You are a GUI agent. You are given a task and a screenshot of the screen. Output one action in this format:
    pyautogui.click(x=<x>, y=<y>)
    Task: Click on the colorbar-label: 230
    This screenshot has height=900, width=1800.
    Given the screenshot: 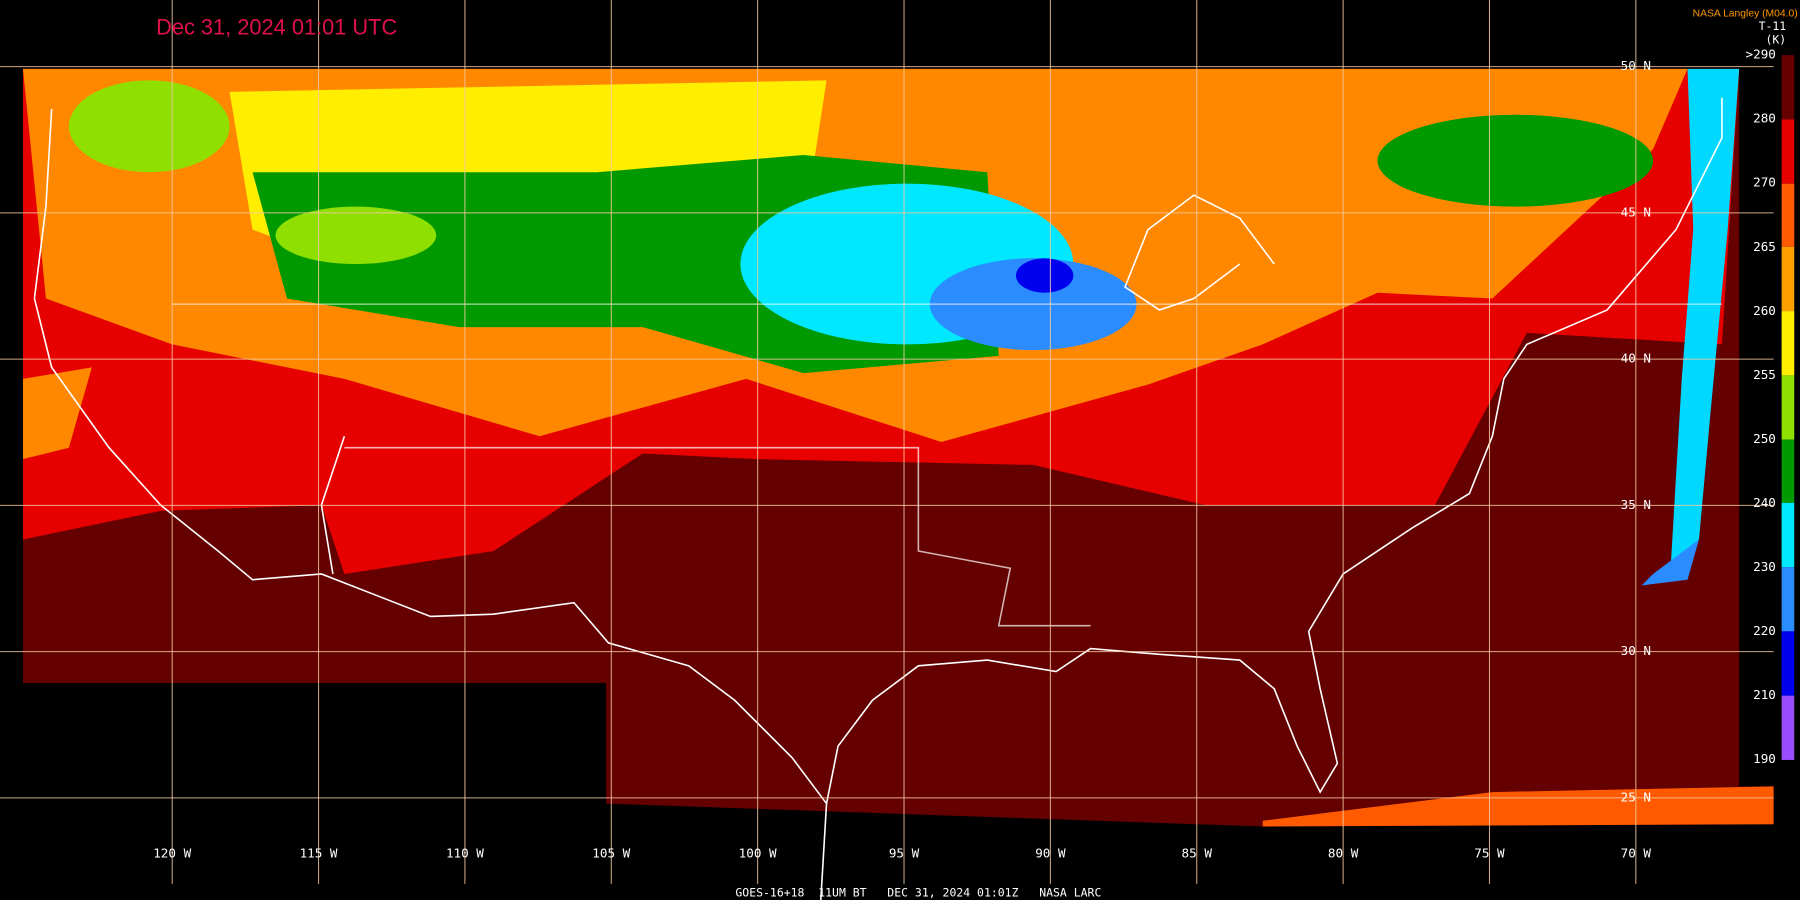 What is the action you would take?
    pyautogui.click(x=1764, y=566)
    